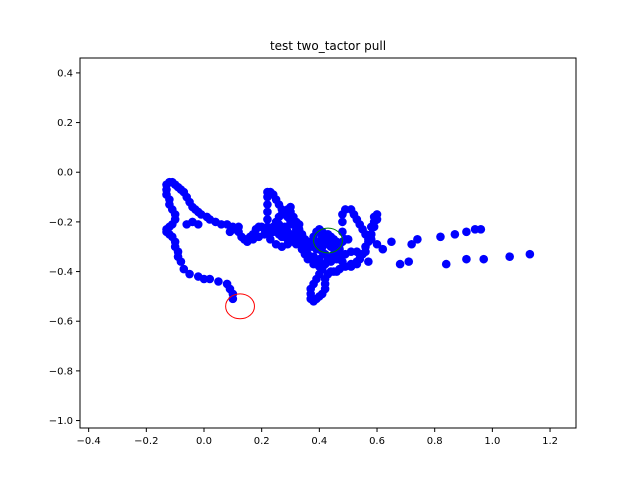 Image resolution: width=640 pixels, height=480 pixels. What do you see at coordinates (492, 441) in the screenshot?
I see `x-tick-label: 1.0` at bounding box center [492, 441].